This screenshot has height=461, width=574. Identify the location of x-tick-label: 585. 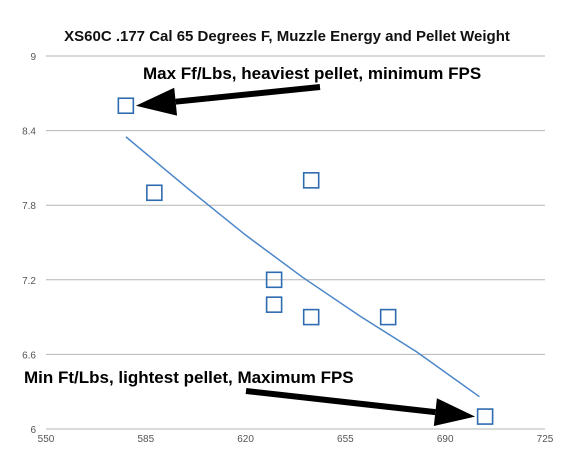
(145, 439).